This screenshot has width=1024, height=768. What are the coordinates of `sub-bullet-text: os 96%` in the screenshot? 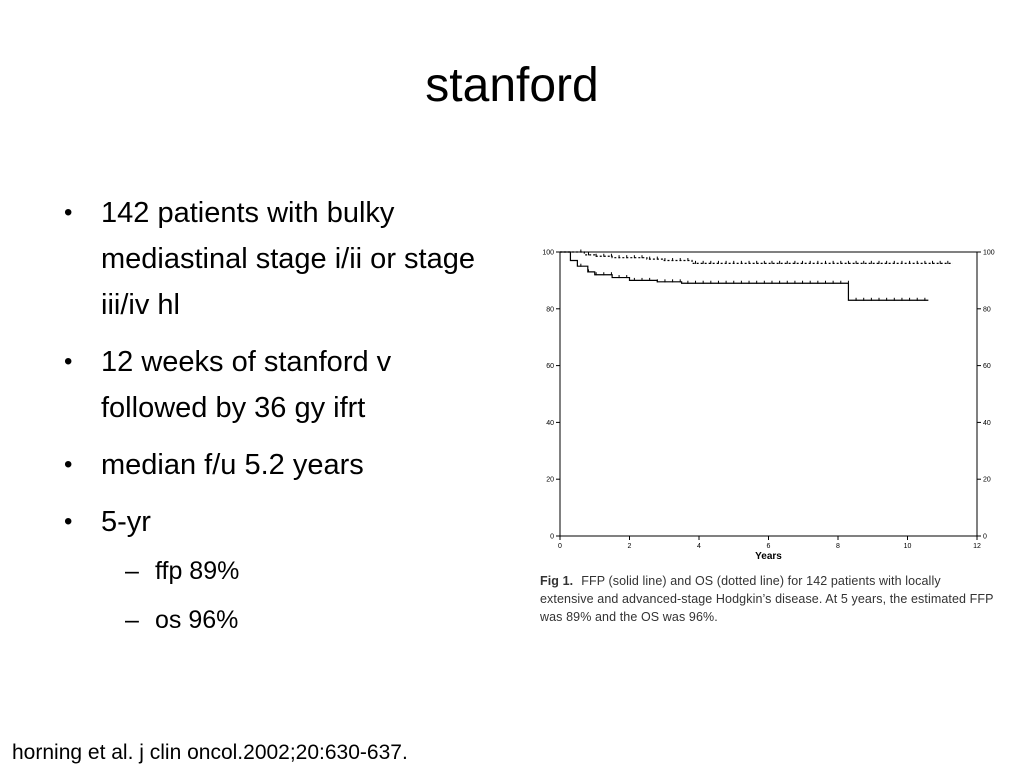 It's located at (197, 620).